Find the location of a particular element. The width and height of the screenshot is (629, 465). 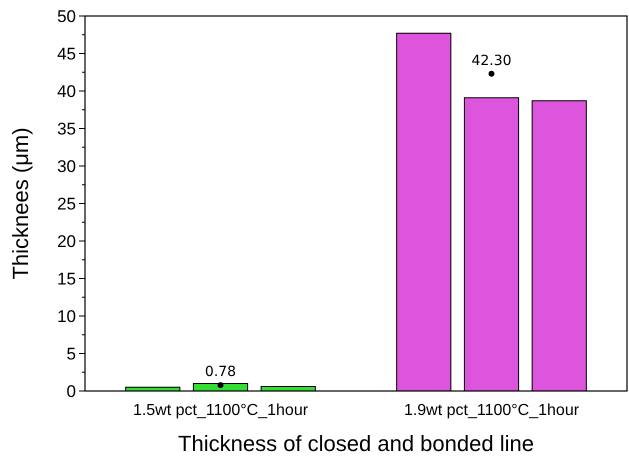

x-axis-title: Thickness of closed and bonded line is located at coordinates (356, 443).